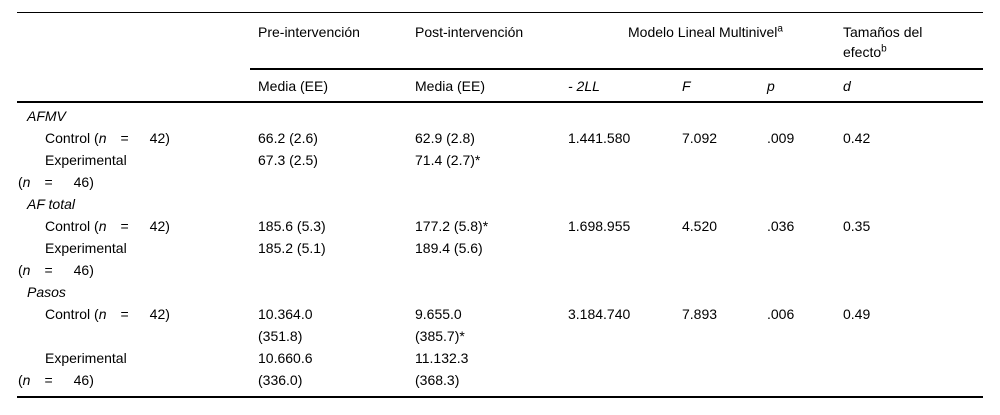 The width and height of the screenshot is (1000, 415). What do you see at coordinates (440, 325) in the screenshot?
I see `cell-post: 9.655.0 (385.7)*` at bounding box center [440, 325].